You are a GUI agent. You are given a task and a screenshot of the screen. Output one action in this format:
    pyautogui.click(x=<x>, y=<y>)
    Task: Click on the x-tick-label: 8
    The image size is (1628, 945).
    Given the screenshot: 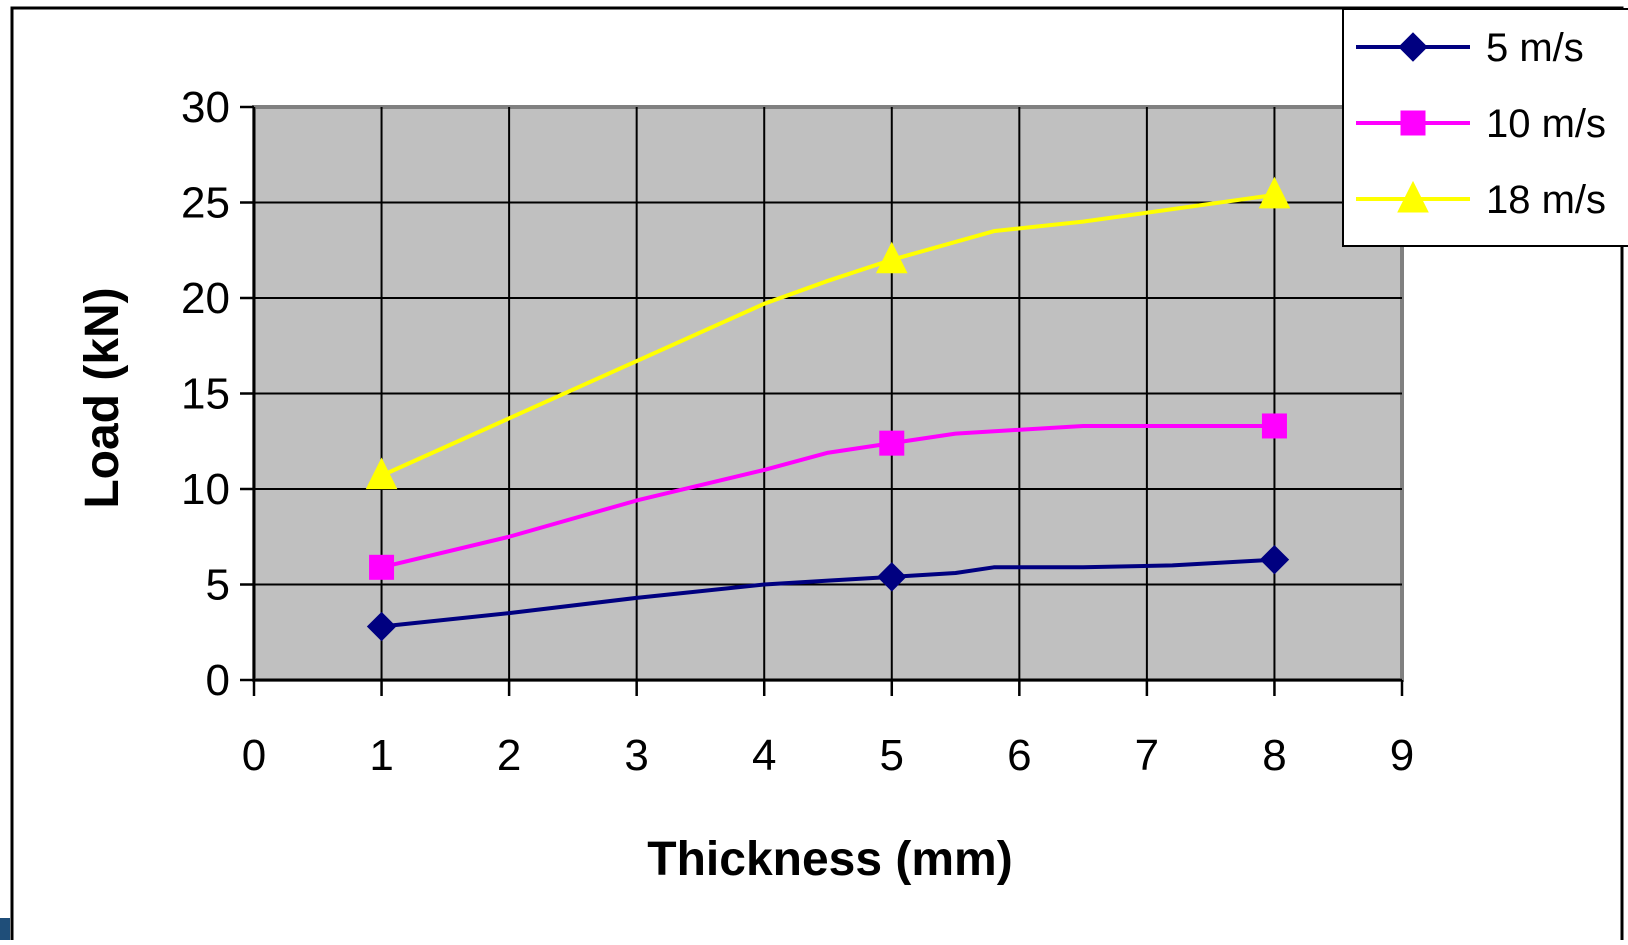 What is the action you would take?
    pyautogui.click(x=1274, y=755)
    